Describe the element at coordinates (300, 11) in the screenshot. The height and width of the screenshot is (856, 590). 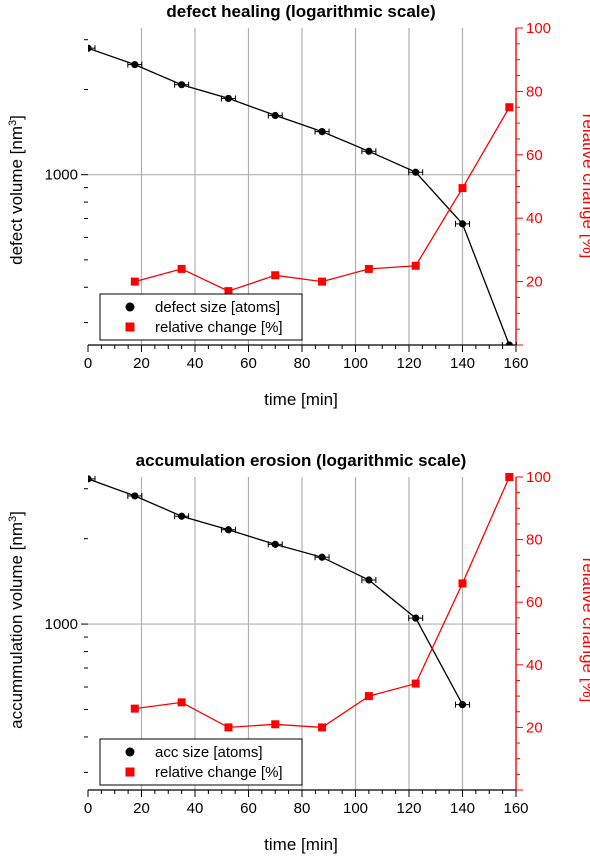
I see `chart-title: defect healing (logarithmic scale)` at that location.